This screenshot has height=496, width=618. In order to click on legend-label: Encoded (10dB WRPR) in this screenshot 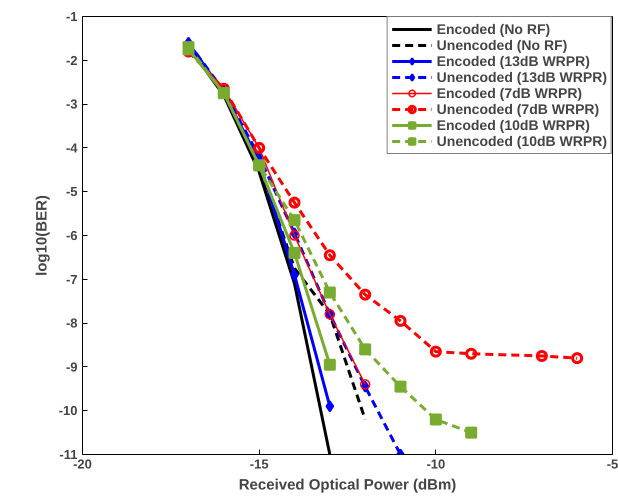, I will do `click(513, 125)`.